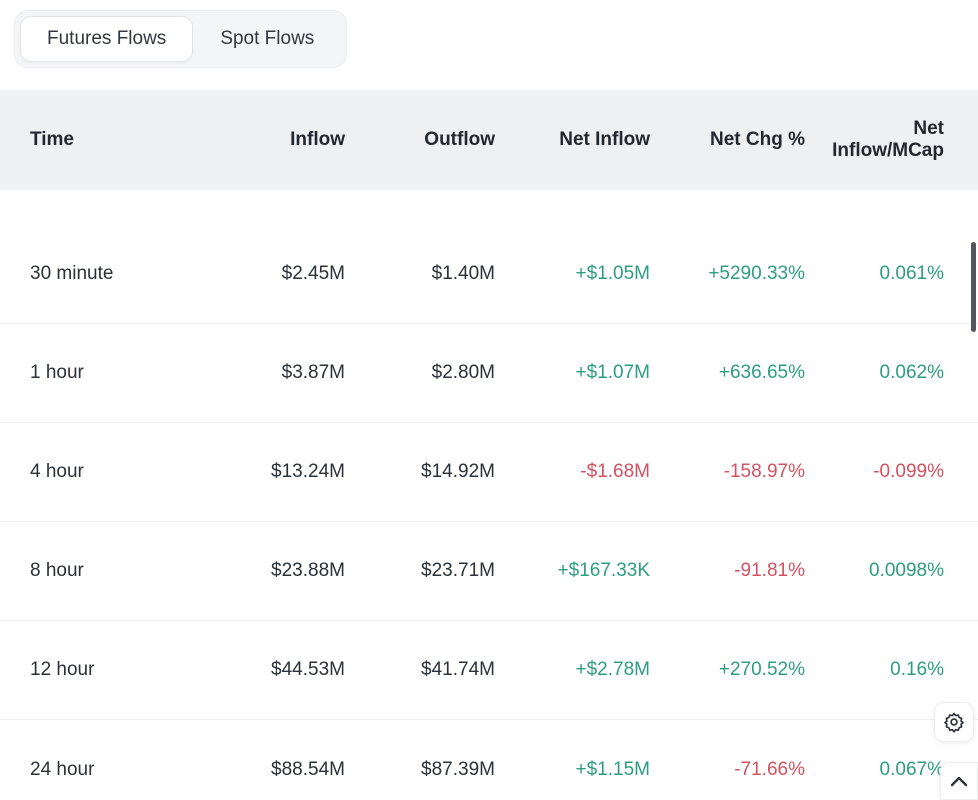  Describe the element at coordinates (764, 471) in the screenshot. I see `net-chg-cell: -158.97%` at that location.